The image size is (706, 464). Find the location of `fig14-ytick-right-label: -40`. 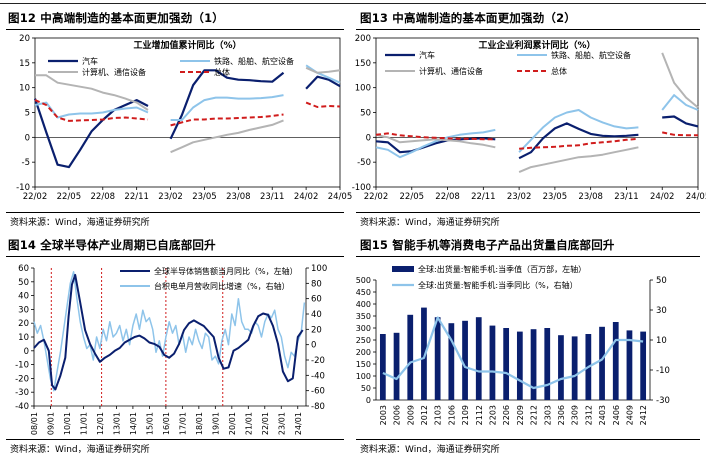

fig14-ytick-right-label: -40 is located at coordinates (318, 376).